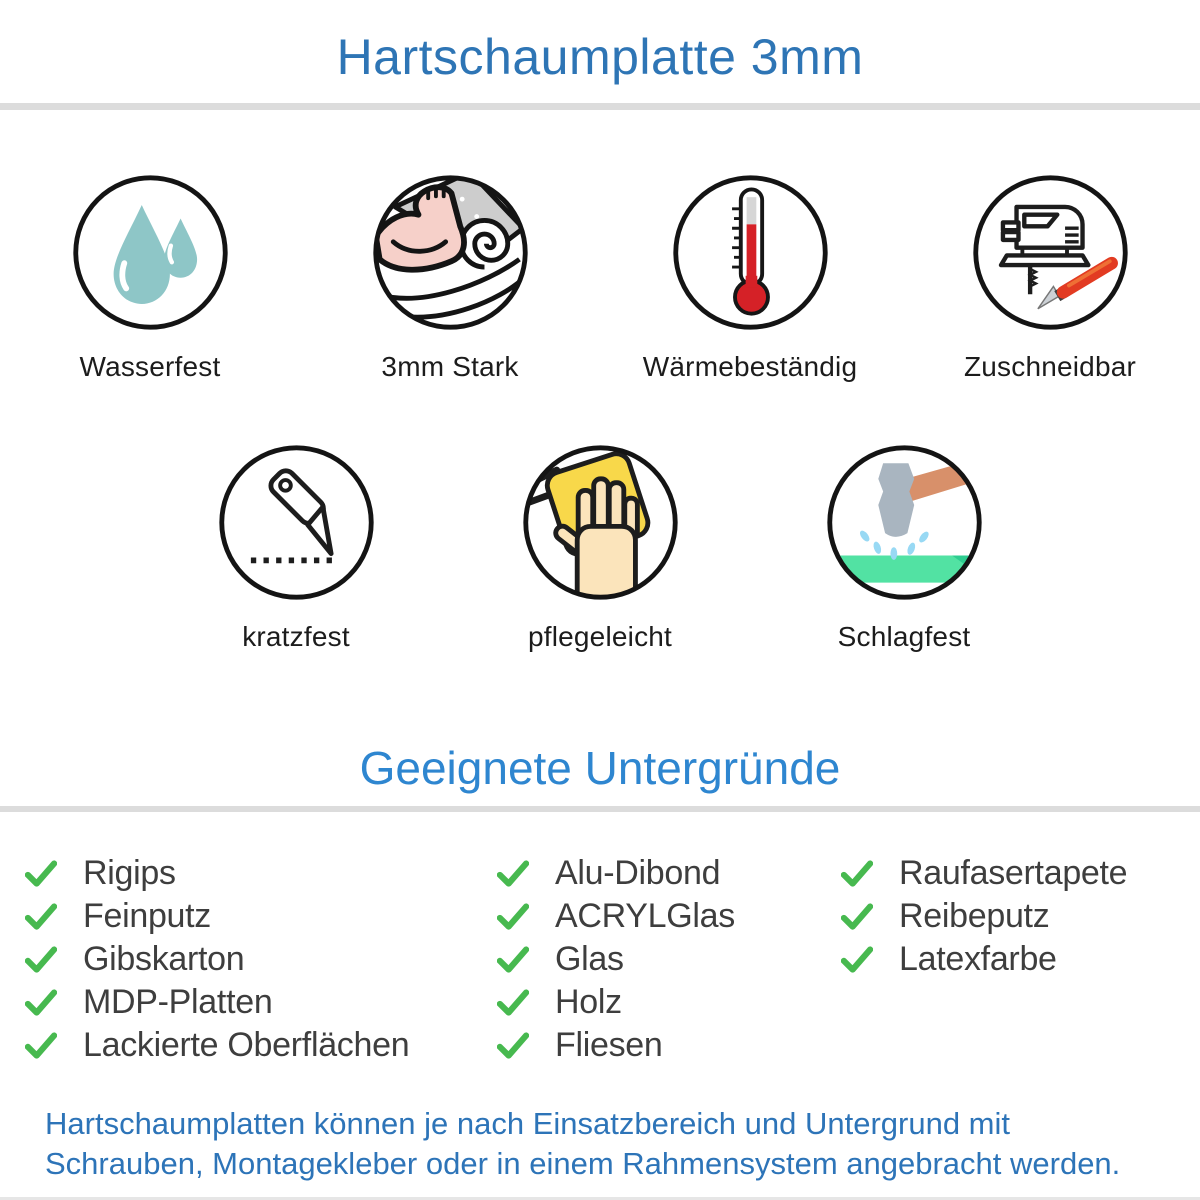 Image resolution: width=1200 pixels, height=1200 pixels. I want to click on substrate-label: Lackierte Oberflächen, so click(246, 1045).